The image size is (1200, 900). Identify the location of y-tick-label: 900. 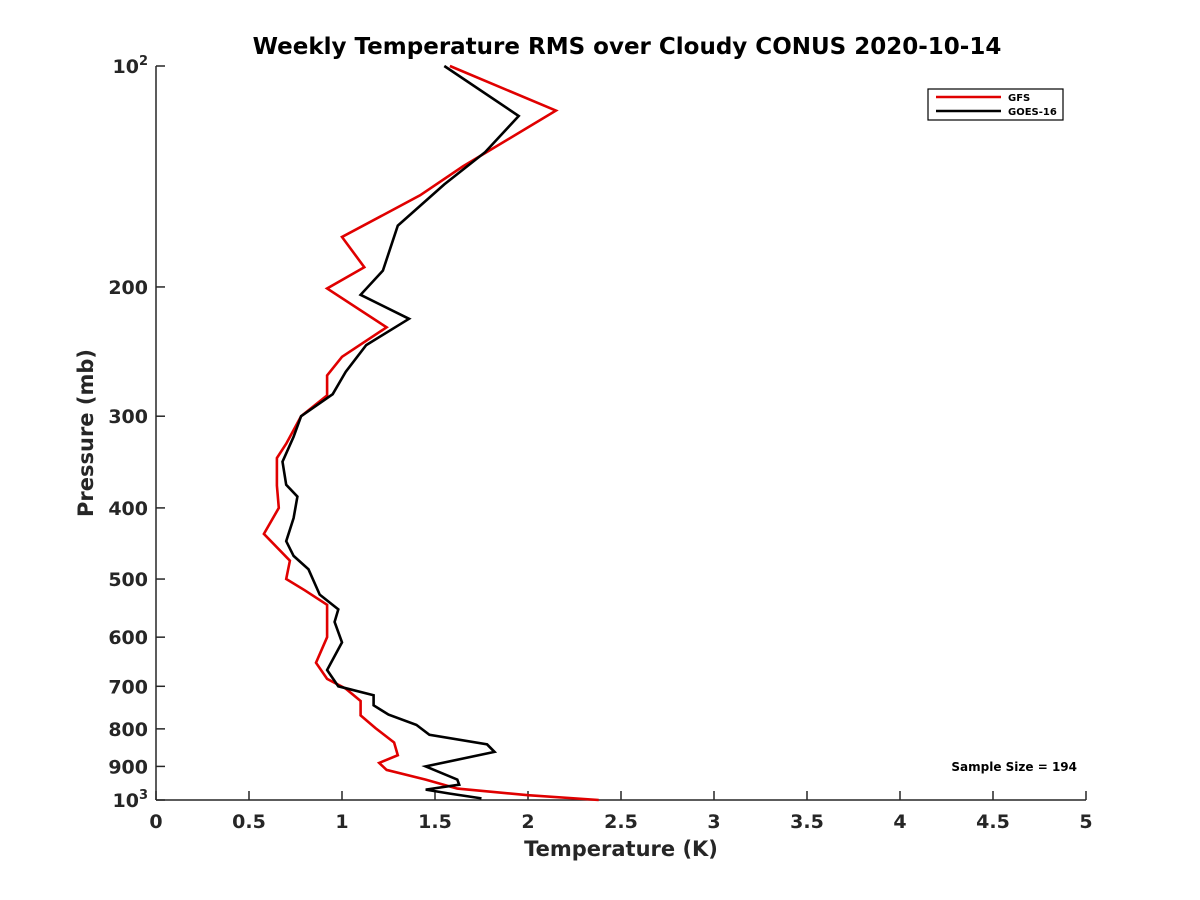
(128, 767).